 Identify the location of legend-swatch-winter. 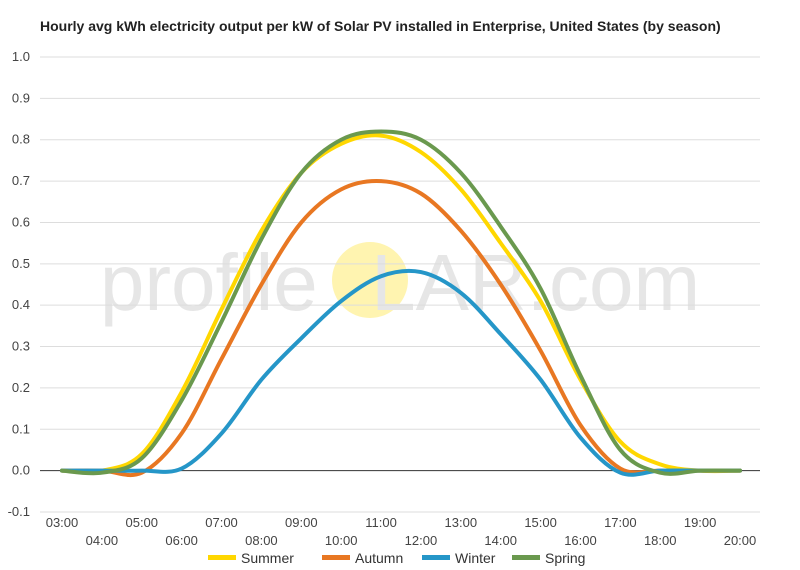
(436, 557).